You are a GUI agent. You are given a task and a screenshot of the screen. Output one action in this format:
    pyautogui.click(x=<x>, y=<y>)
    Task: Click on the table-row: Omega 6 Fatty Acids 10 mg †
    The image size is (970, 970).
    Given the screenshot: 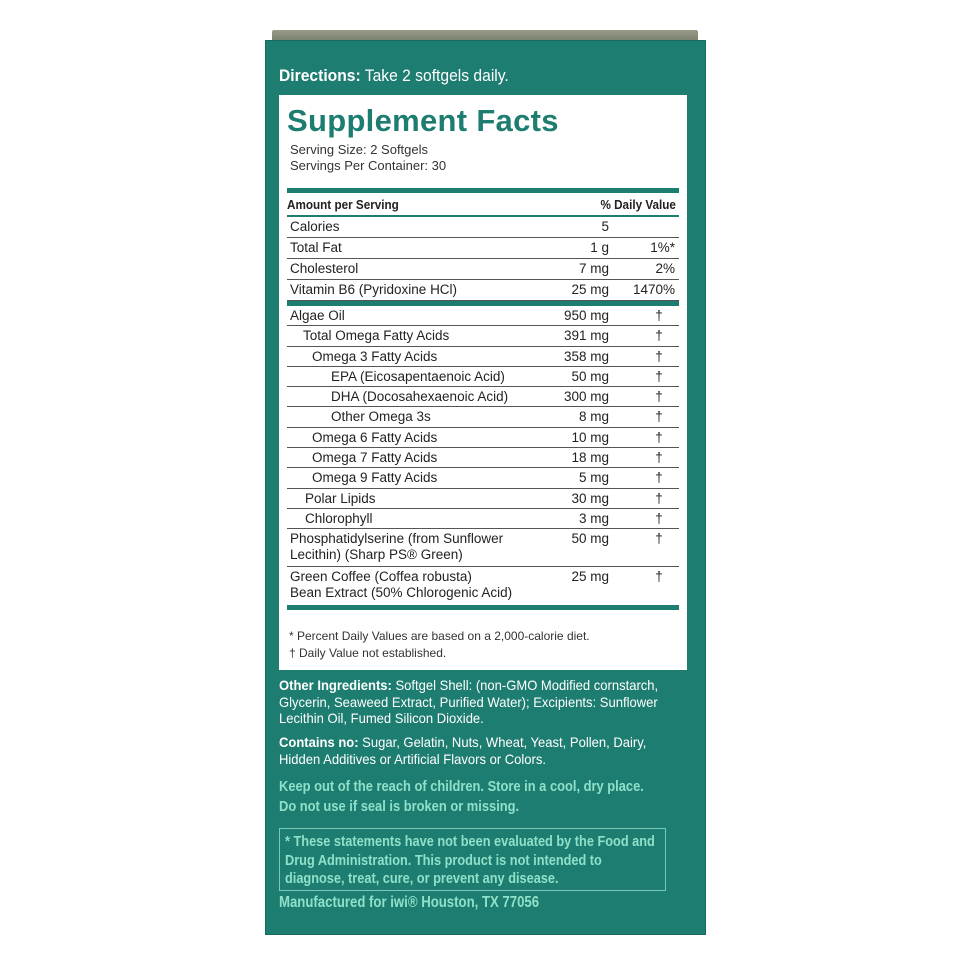 What is the action you would take?
    pyautogui.click(x=483, y=438)
    